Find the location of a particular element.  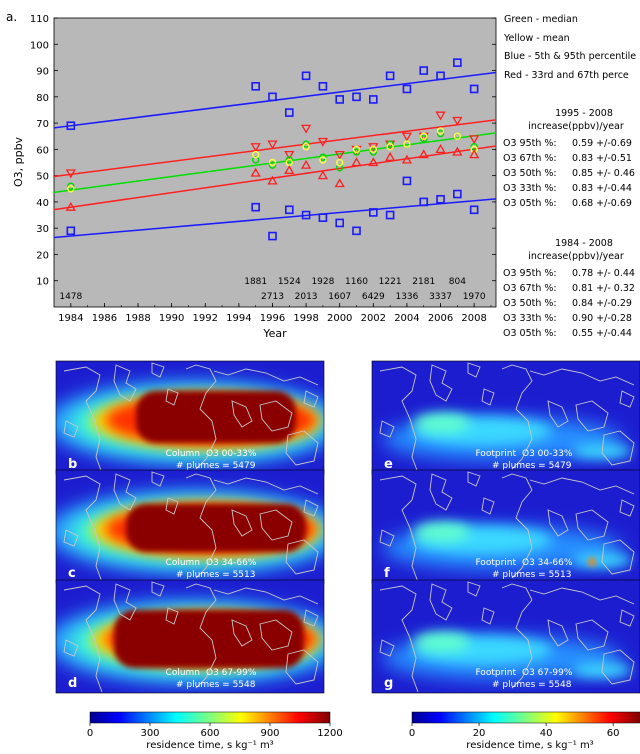

sample-count: 1336 is located at coordinates (406, 297).